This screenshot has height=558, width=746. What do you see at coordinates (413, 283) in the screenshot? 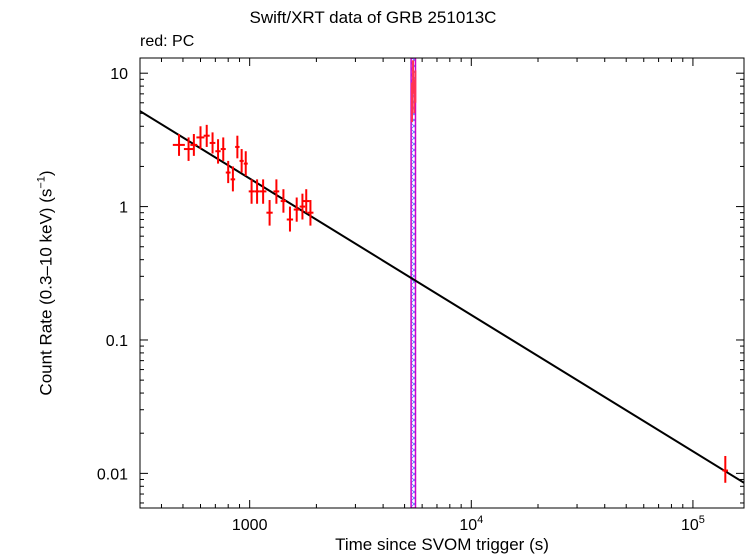
I see `highlight-band` at bounding box center [413, 283].